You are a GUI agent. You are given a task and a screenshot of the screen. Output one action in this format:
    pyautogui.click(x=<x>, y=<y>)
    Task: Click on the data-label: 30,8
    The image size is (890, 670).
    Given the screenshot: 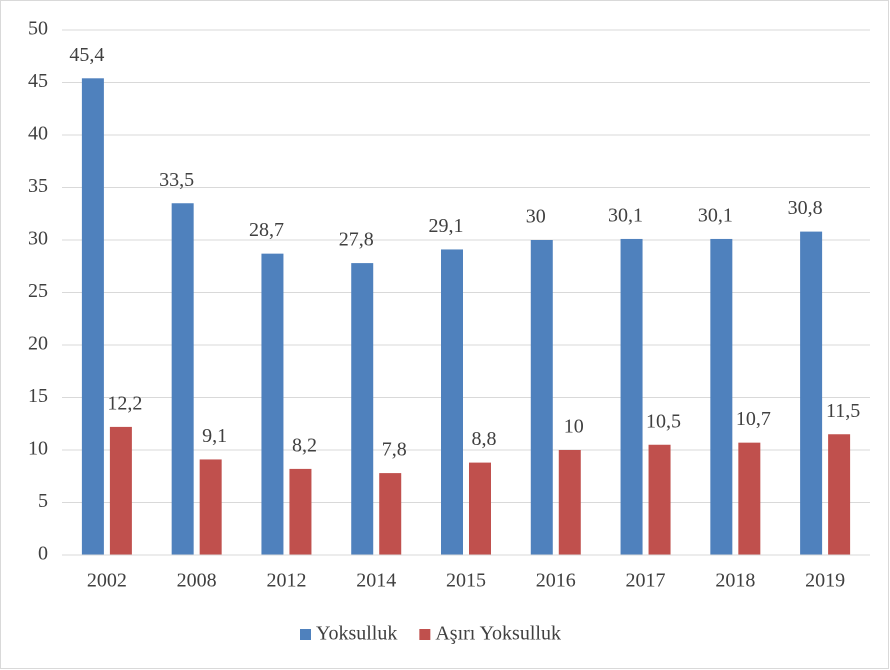 What is the action you would take?
    pyautogui.click(x=805, y=208)
    